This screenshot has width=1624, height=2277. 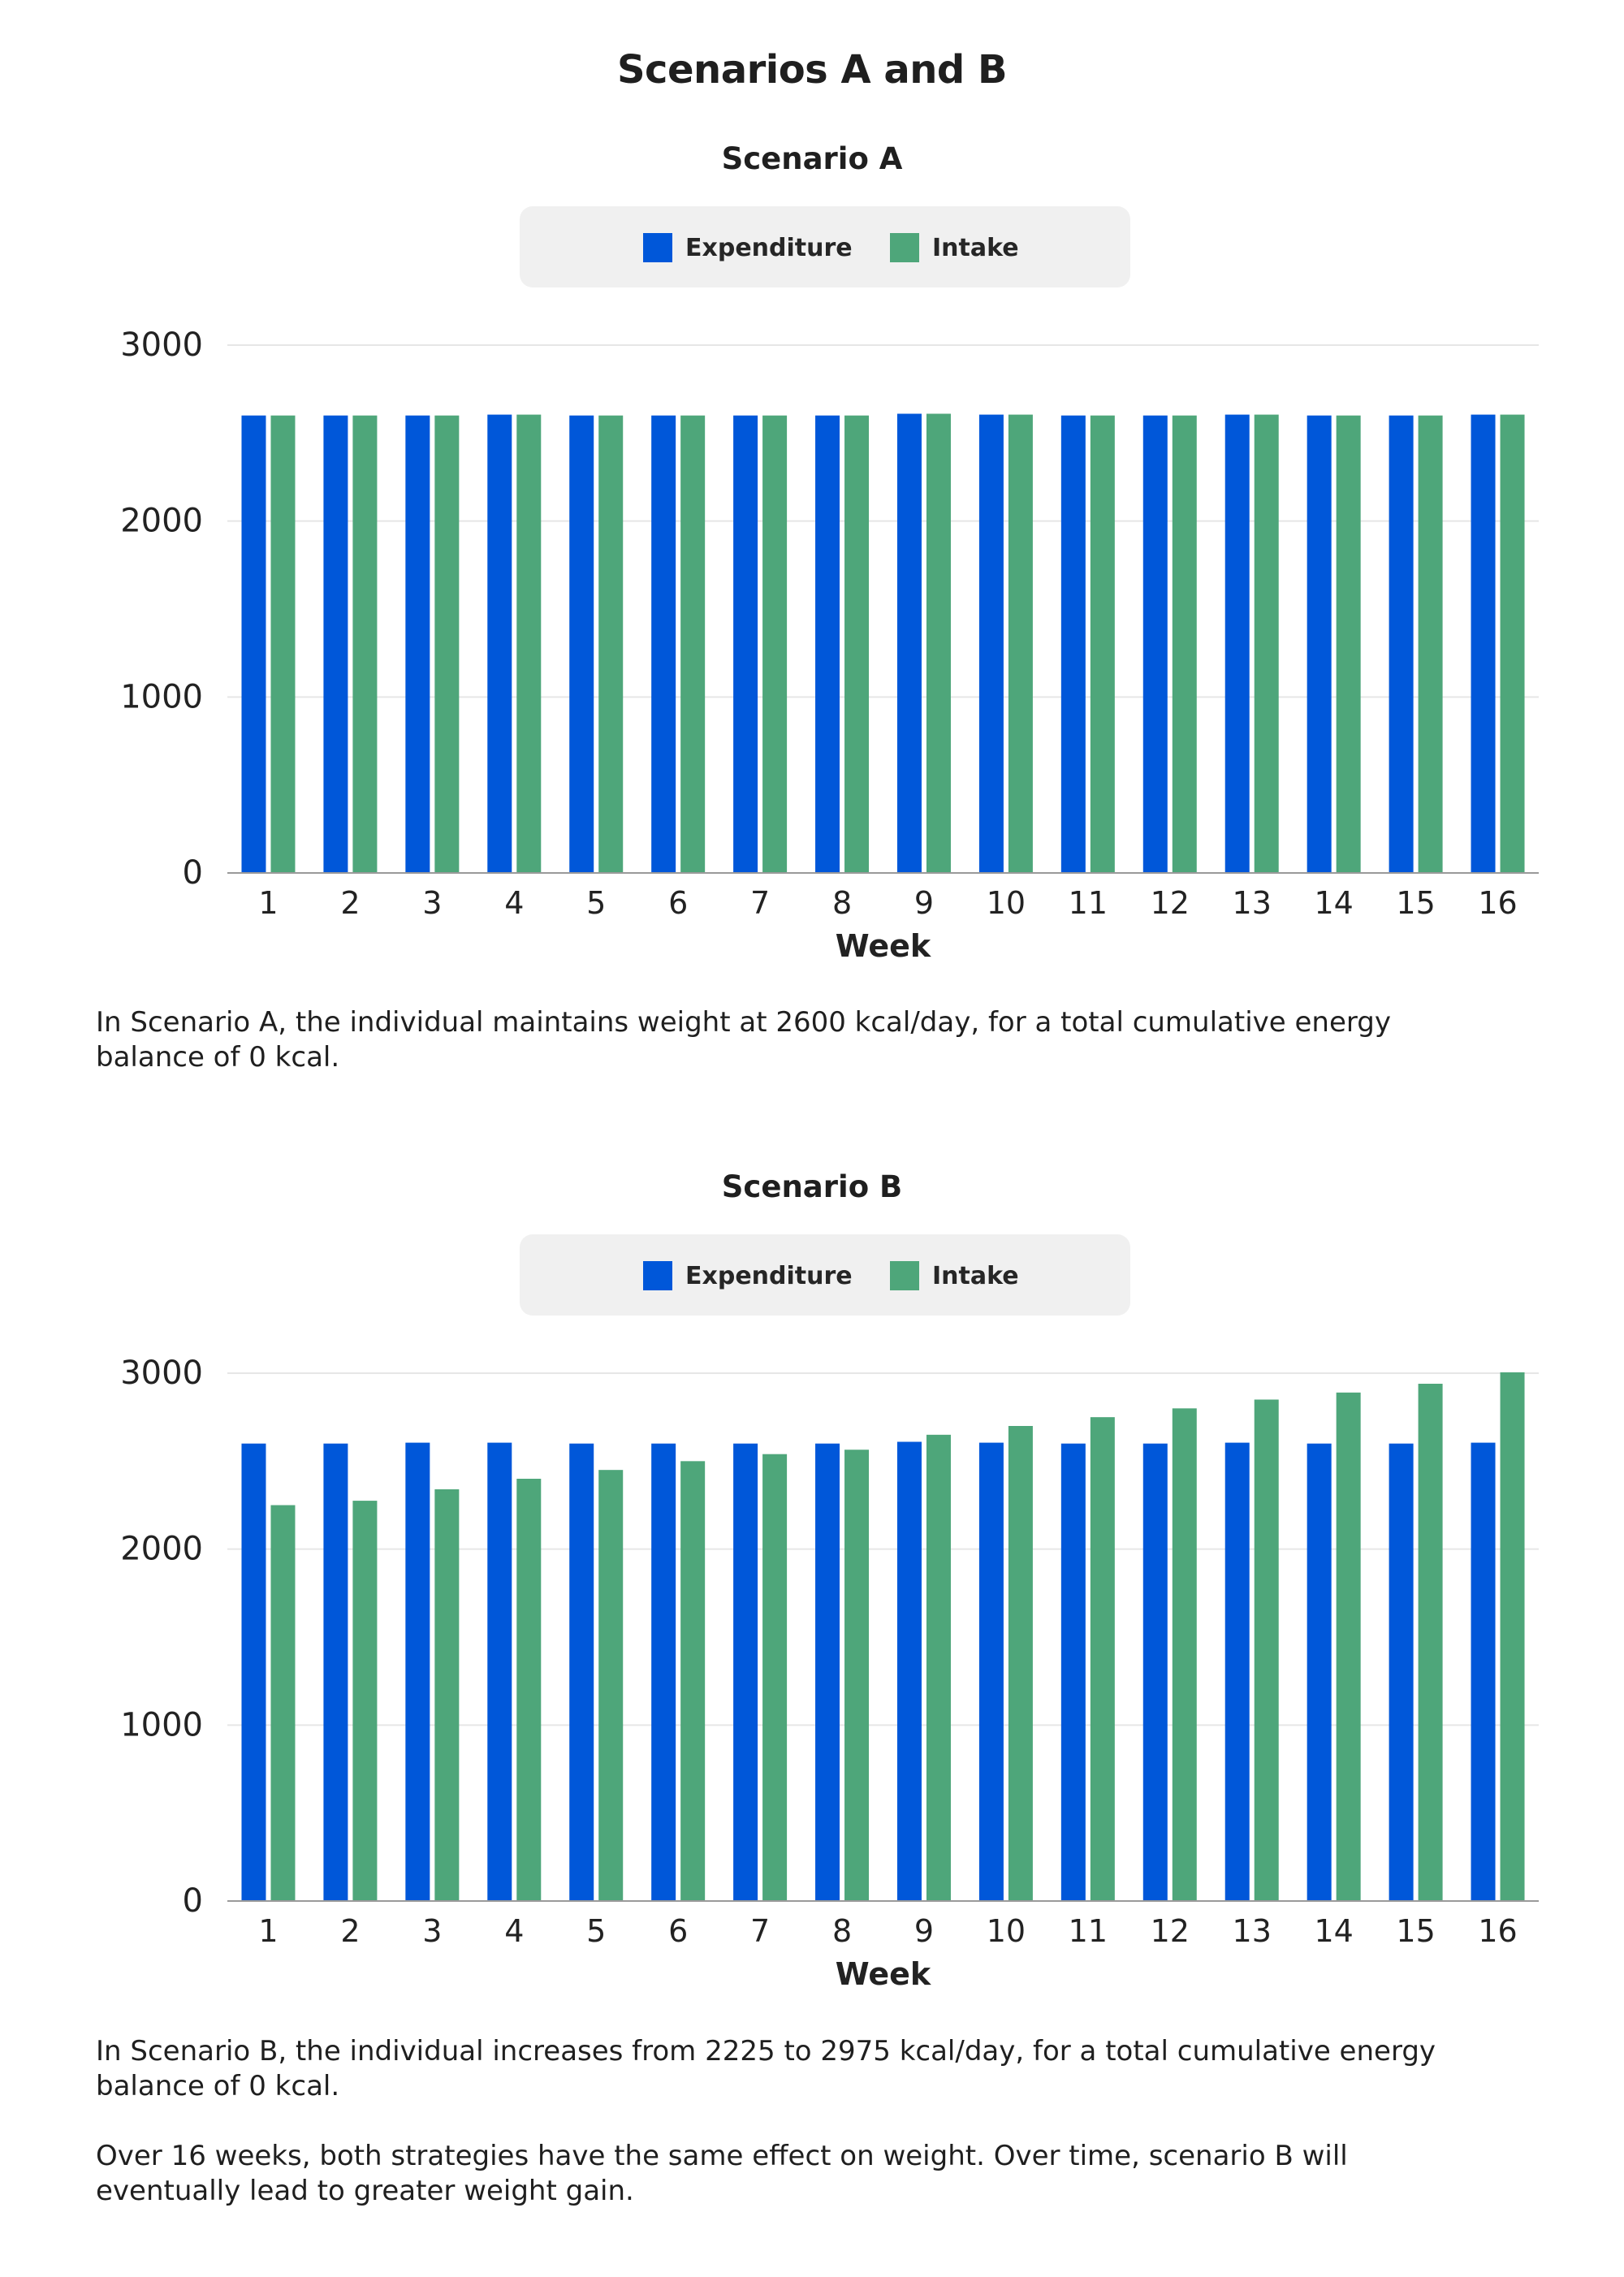 I want to click on x-tick-label: 16, so click(x=1497, y=1931).